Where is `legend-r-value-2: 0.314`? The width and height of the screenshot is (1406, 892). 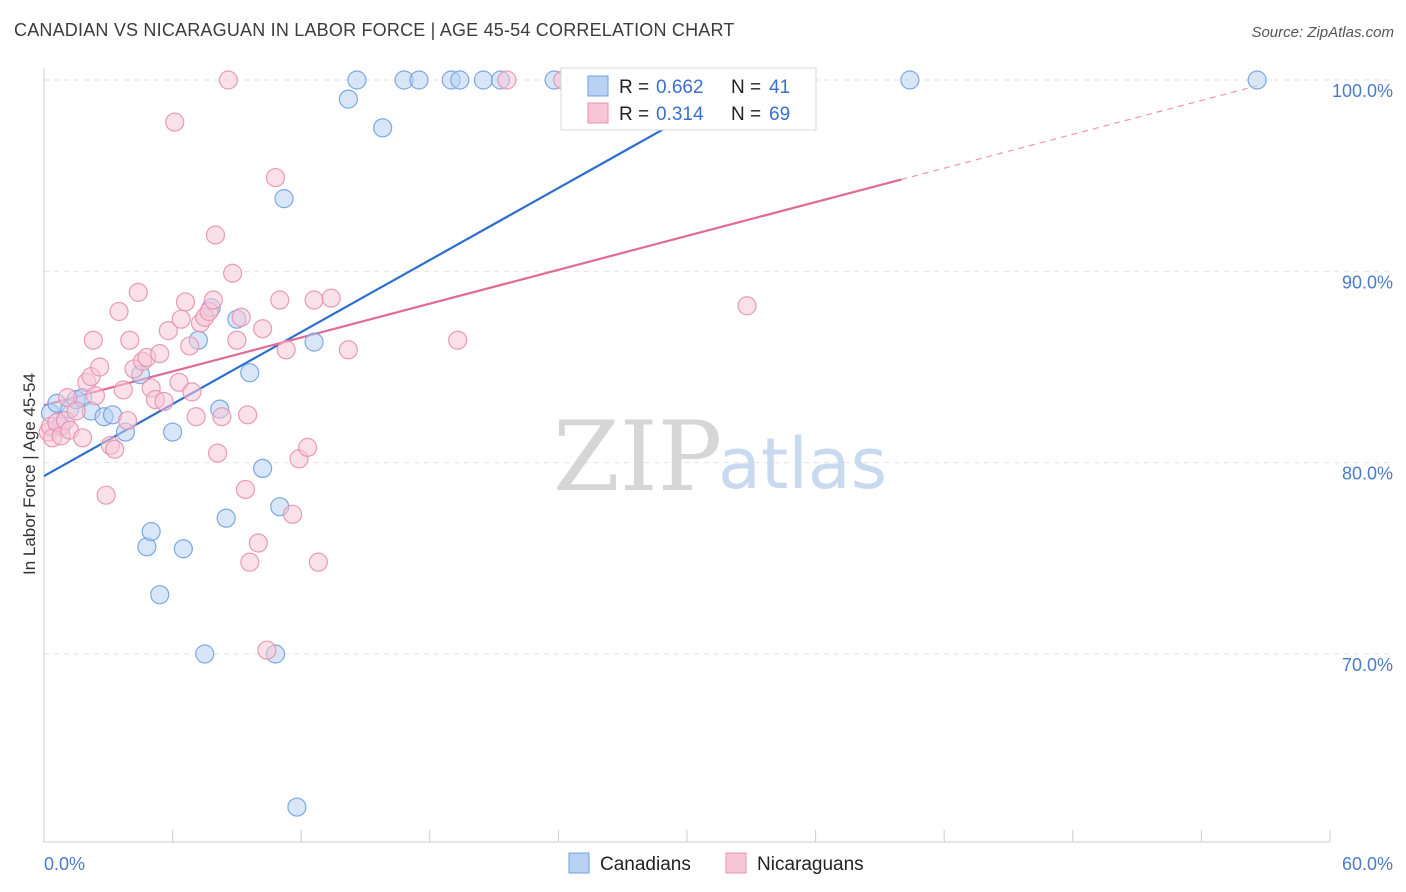
legend-r-value-2: 0.314 is located at coordinates (680, 114).